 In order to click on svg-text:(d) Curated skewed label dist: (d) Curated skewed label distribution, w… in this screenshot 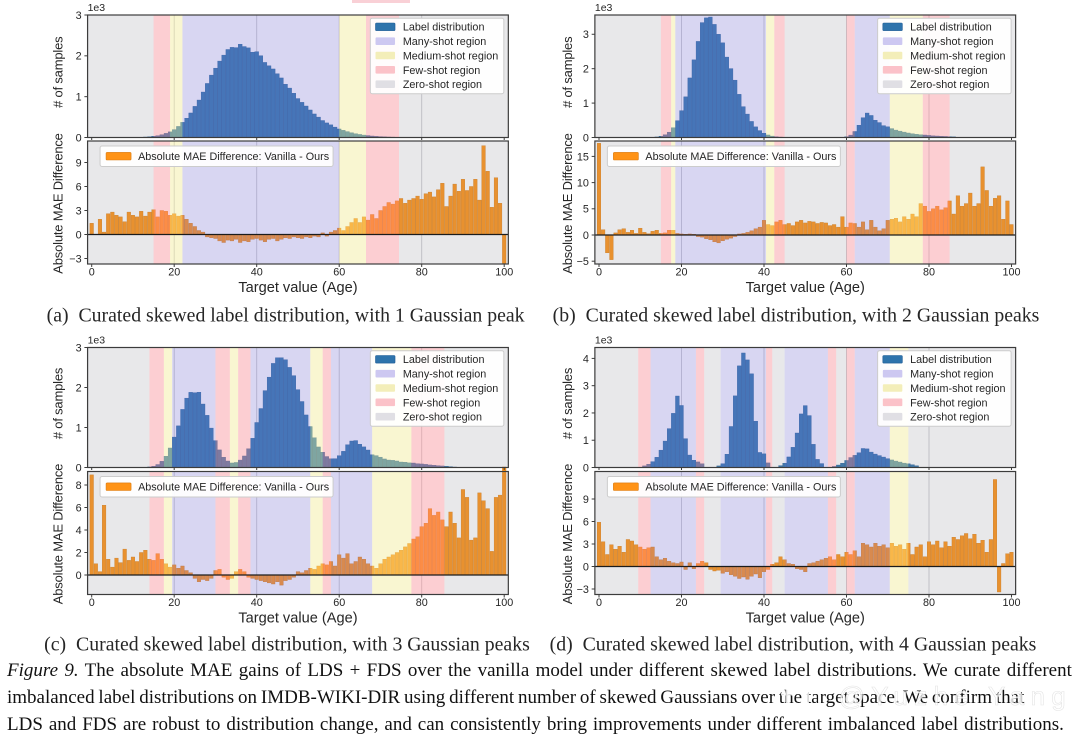, I will do `click(793, 645)`.